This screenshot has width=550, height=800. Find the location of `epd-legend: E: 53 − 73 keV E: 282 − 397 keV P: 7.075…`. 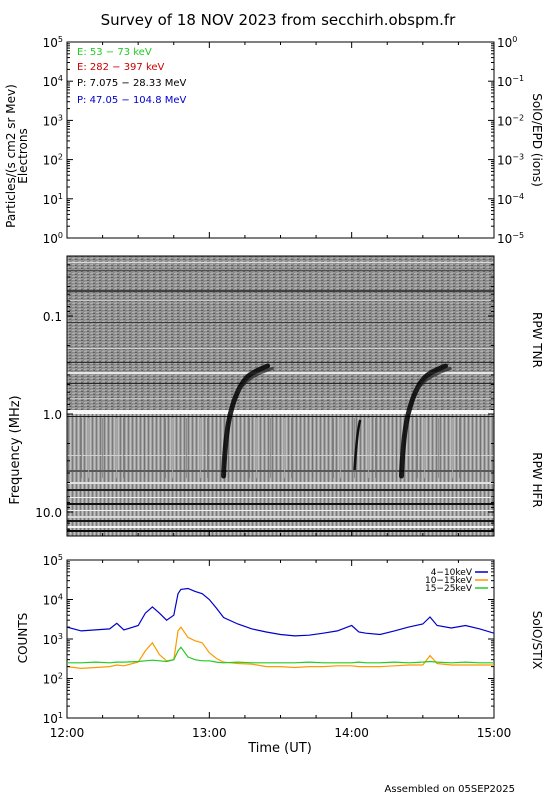

epd-legend: E: 53 − 73 keV E: 282 − 397 keV P: 7.075… is located at coordinates (132, 76).